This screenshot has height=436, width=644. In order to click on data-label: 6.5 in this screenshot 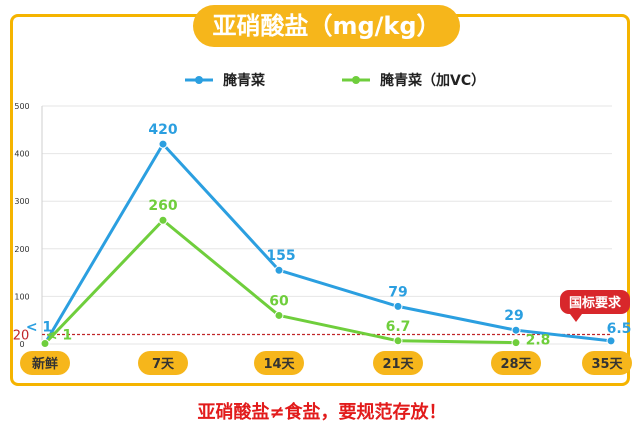, I will do `click(619, 329)`.